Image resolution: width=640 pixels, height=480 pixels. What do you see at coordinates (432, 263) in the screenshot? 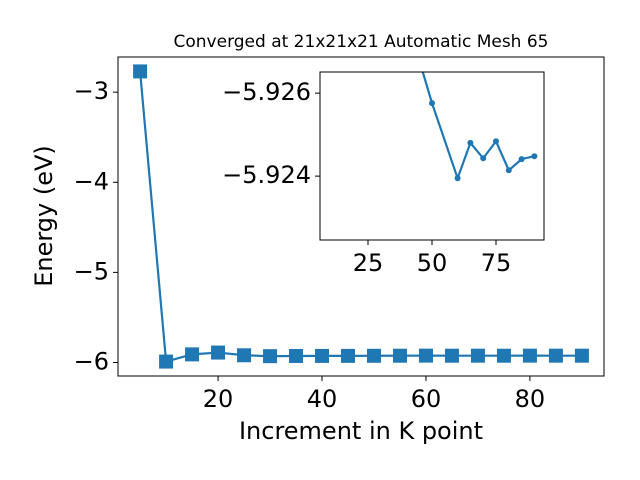
I see `x-tick-label: 50` at bounding box center [432, 263].